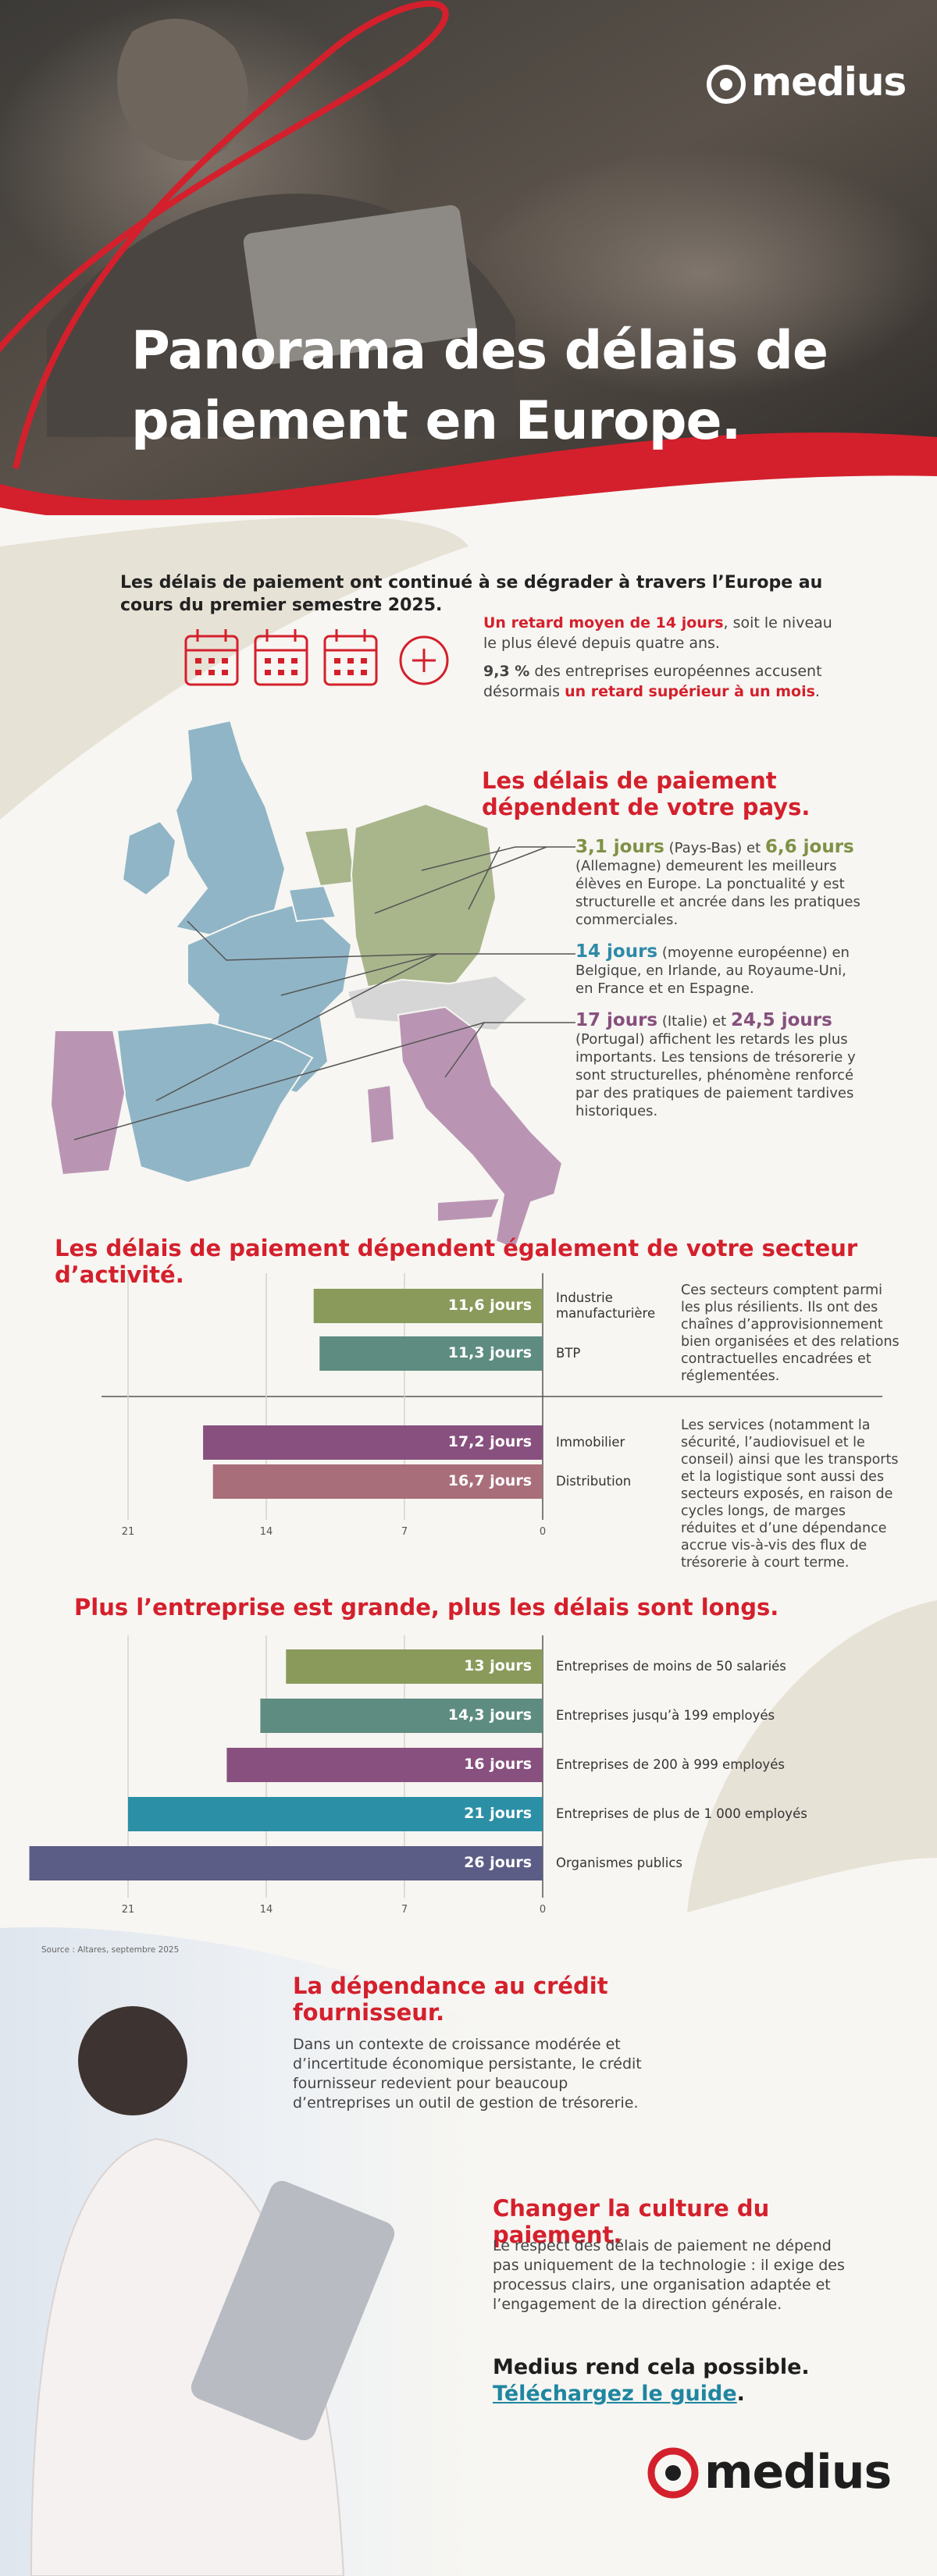 This screenshot has width=937, height=2576. What do you see at coordinates (714, 848) in the screenshot?
I see `text: (Pays-Bas) et` at bounding box center [714, 848].